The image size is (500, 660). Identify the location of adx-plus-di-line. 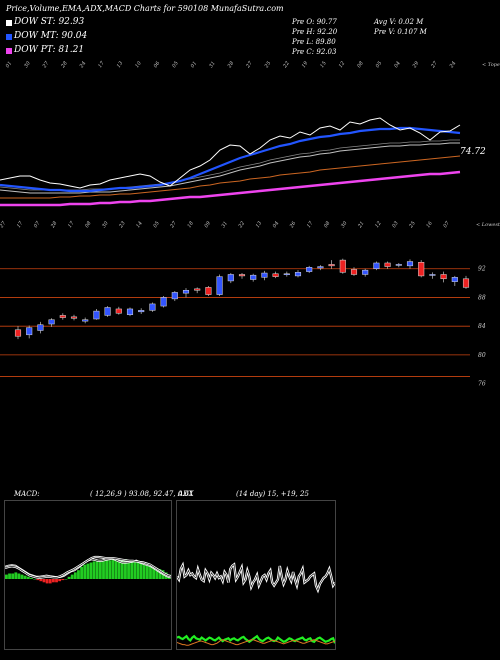
(256, 577).